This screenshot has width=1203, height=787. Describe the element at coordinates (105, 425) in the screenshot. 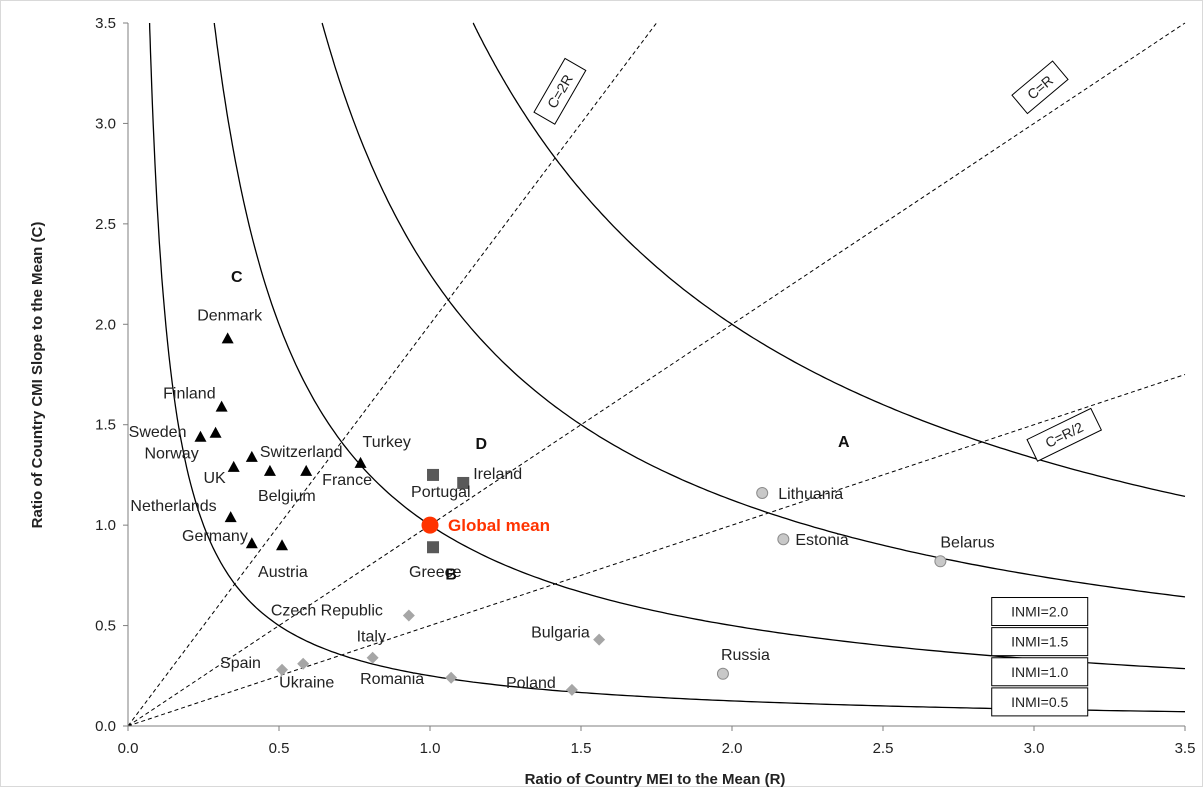

I see `y-tick-label: 1.5` at that location.